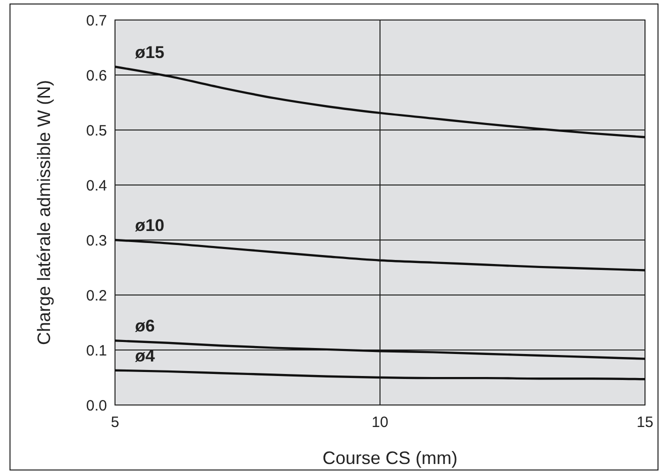 This screenshot has width=662, height=472. Describe the element at coordinates (96, 295) in the screenshot. I see `y-tick-label: 0.2` at that location.